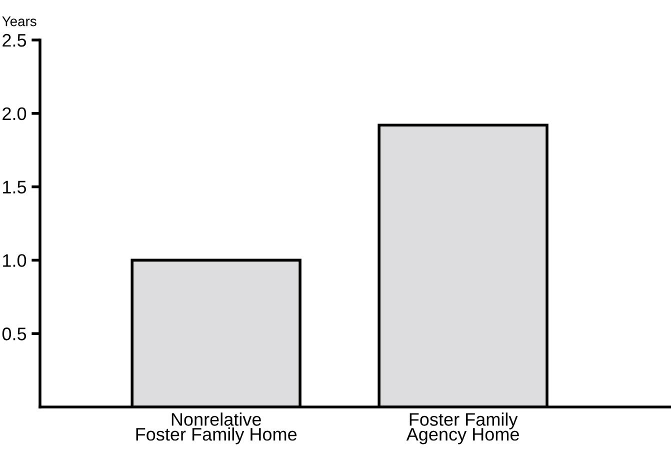 Image resolution: width=671 pixels, height=461 pixels. What do you see at coordinates (14, 260) in the screenshot?
I see `y-tick-label: 1.0` at bounding box center [14, 260].